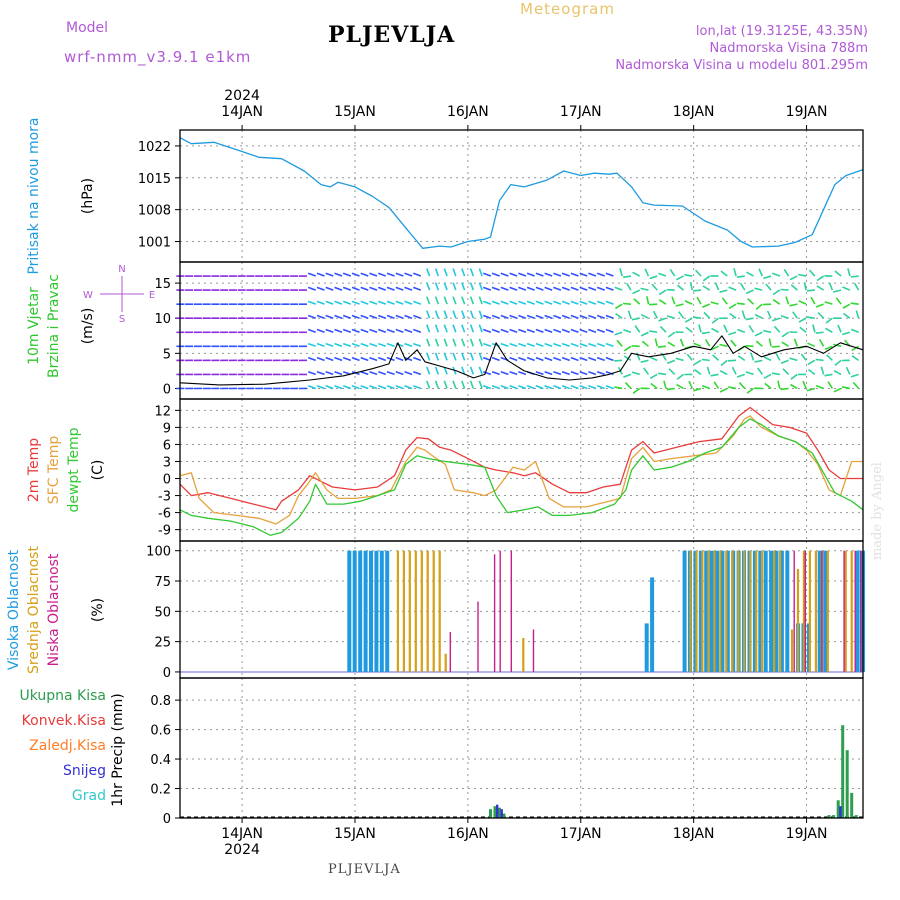 This screenshot has height=900, width=900. Describe the element at coordinates (34, 610) in the screenshot. I see `cloud-label-mid: Srednja Oblacnost` at that location.